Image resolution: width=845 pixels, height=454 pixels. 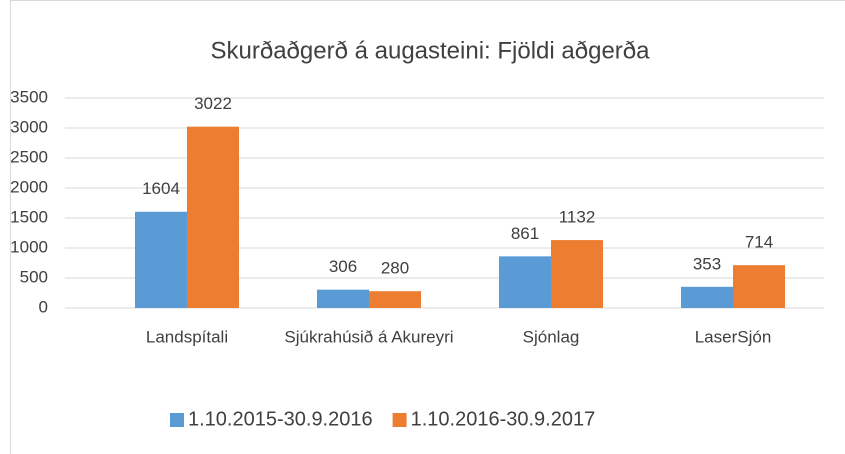 What do you see at coordinates (29, 246) in the screenshot?
I see `y-tick-label: 1000` at bounding box center [29, 246].